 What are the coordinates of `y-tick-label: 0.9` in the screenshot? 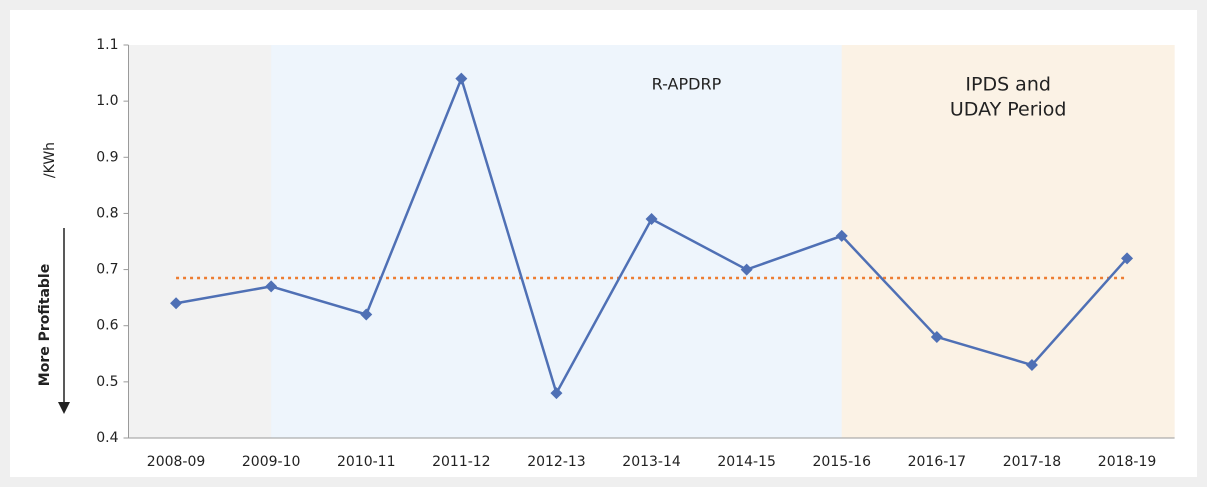 It's located at (107, 157).